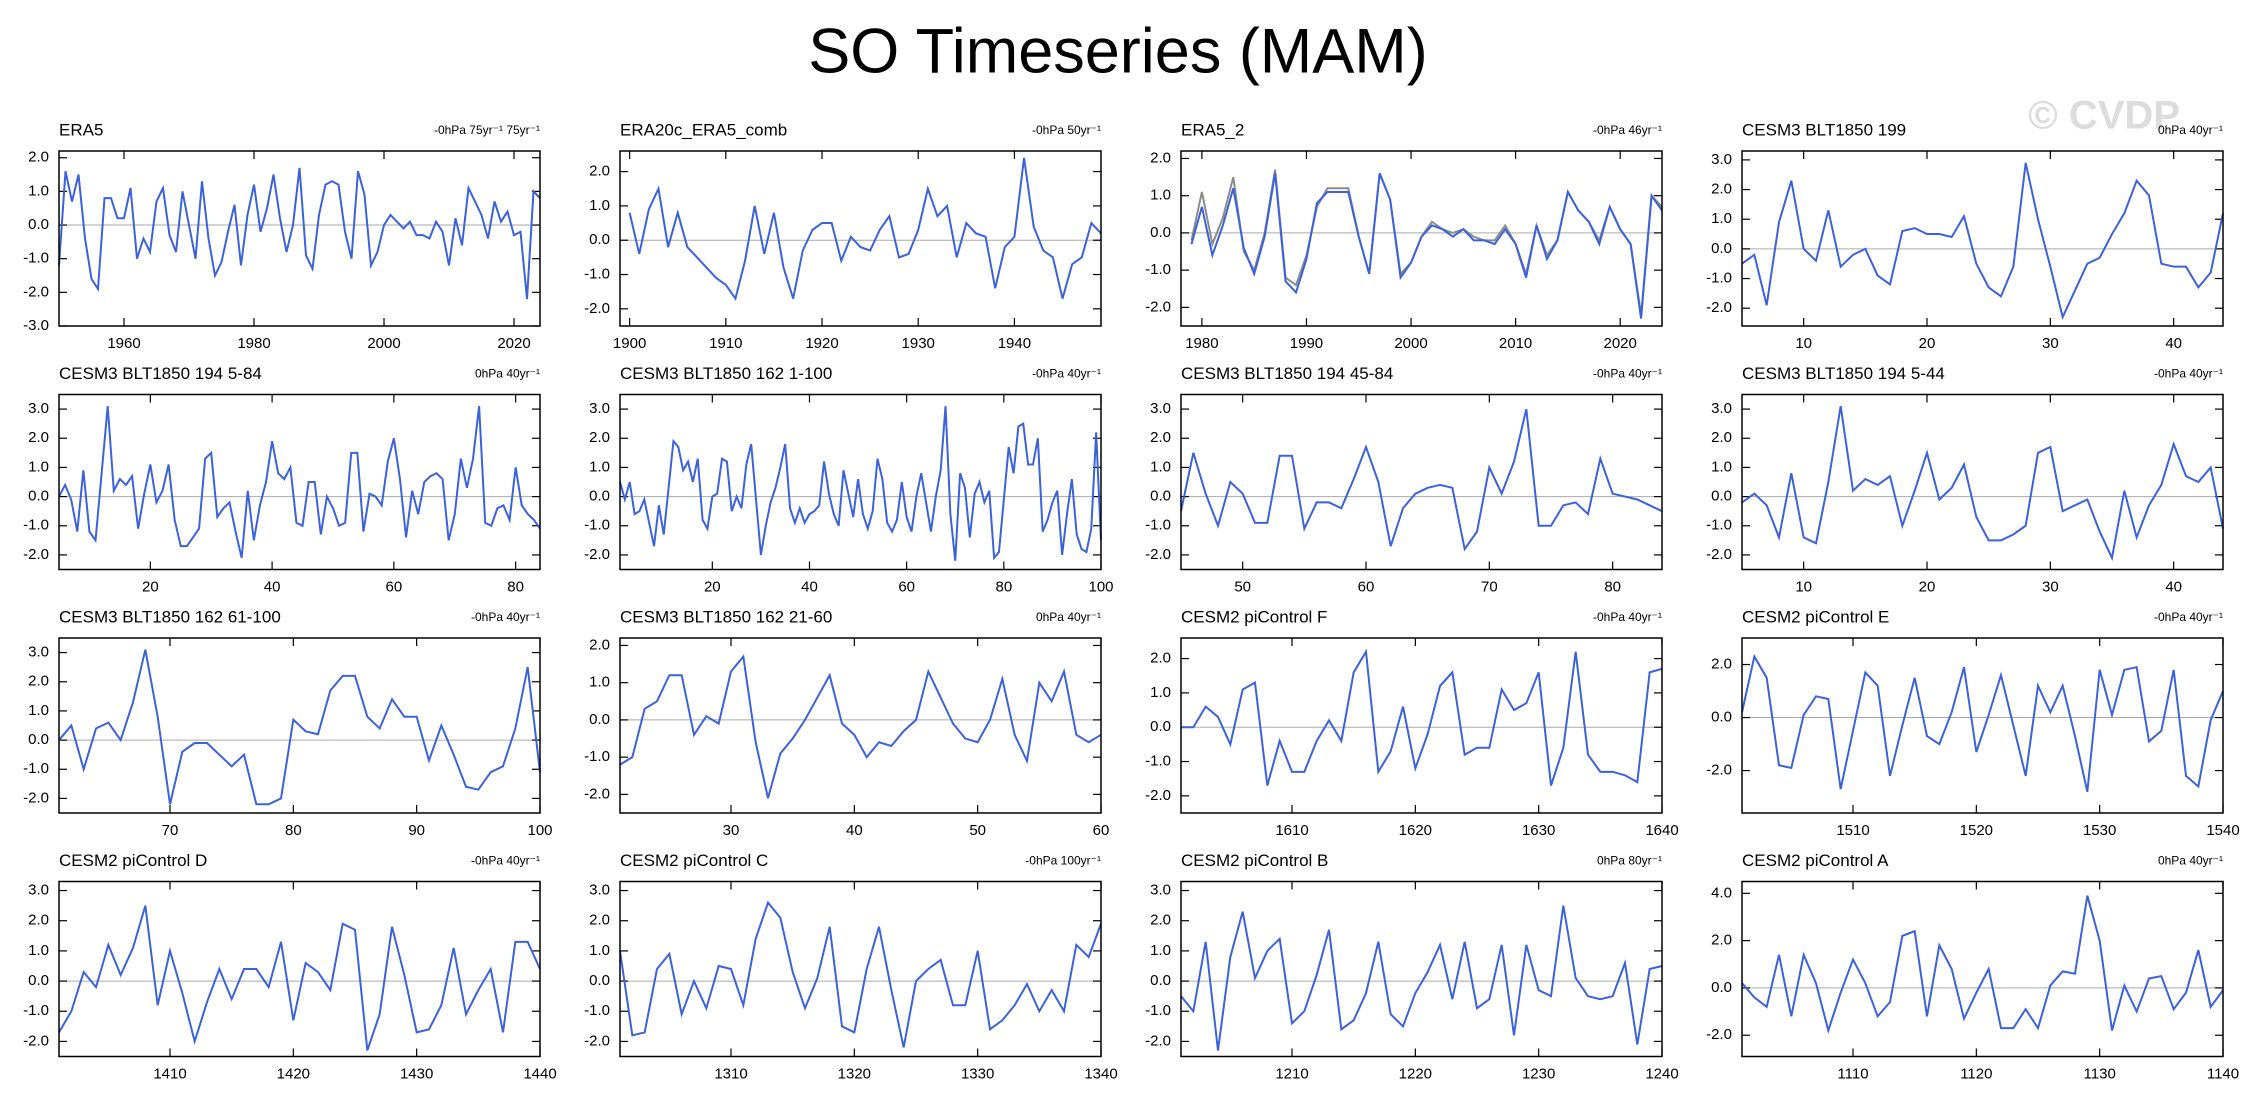 The image size is (2250, 1117). I want to click on x-tick-label: 1960, so click(123, 343).